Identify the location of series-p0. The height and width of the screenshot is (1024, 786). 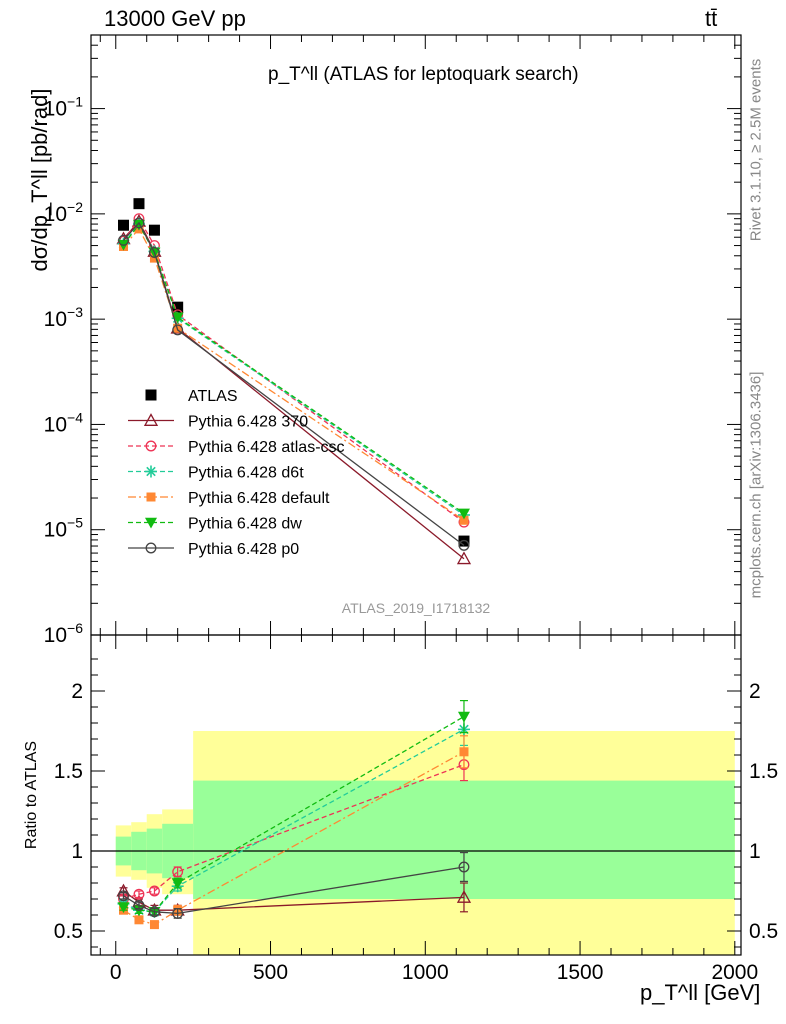
(294, 384).